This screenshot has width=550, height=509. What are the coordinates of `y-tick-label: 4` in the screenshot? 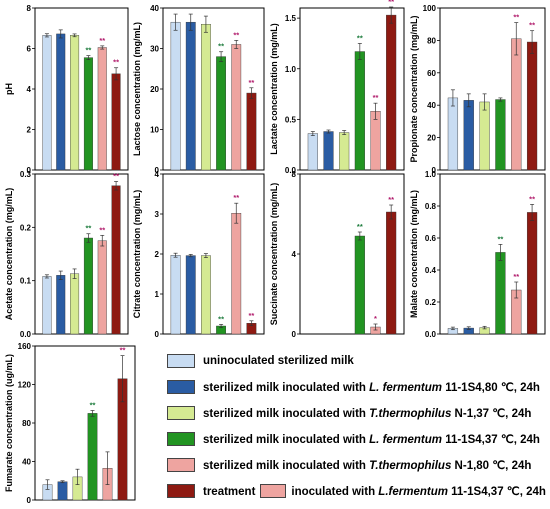 It's located at (294, 254).